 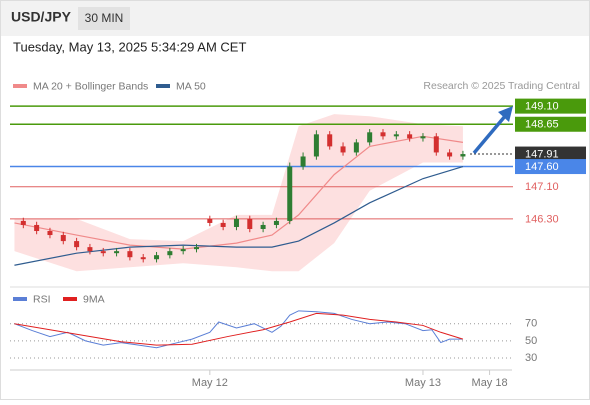 I want to click on y-tick-label: 50, so click(x=531, y=341).